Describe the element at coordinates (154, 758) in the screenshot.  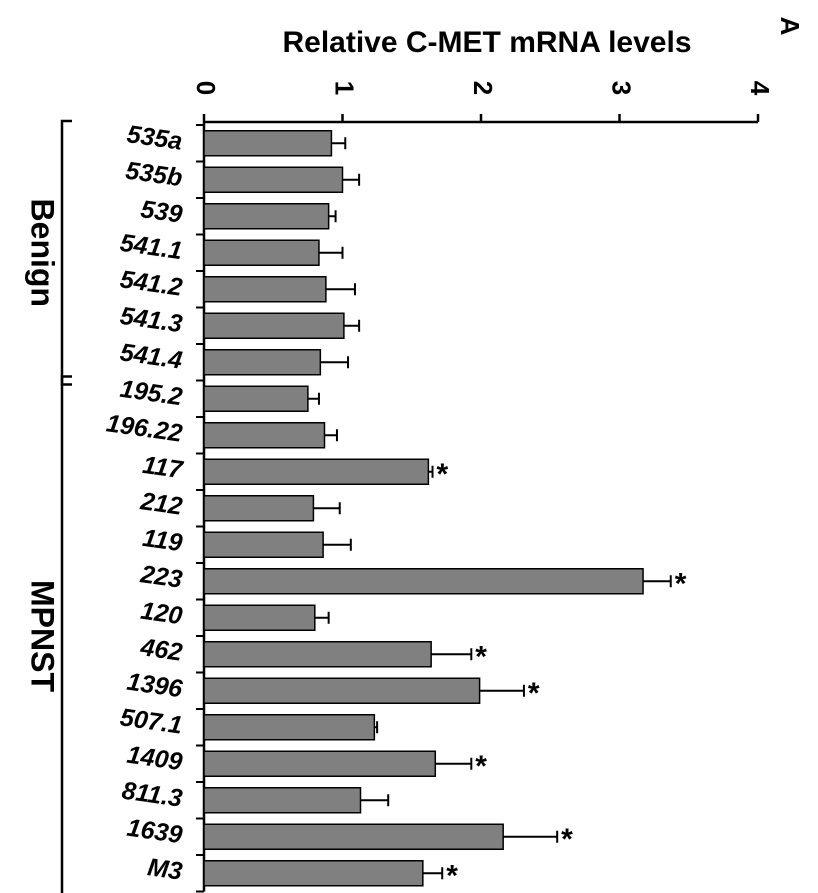
I see `category-label: 1409` at that location.